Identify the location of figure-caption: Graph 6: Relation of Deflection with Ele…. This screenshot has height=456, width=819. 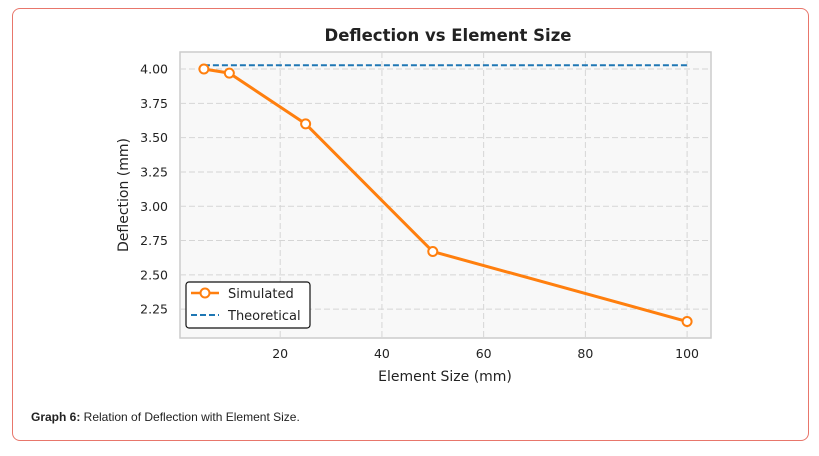
(165, 417).